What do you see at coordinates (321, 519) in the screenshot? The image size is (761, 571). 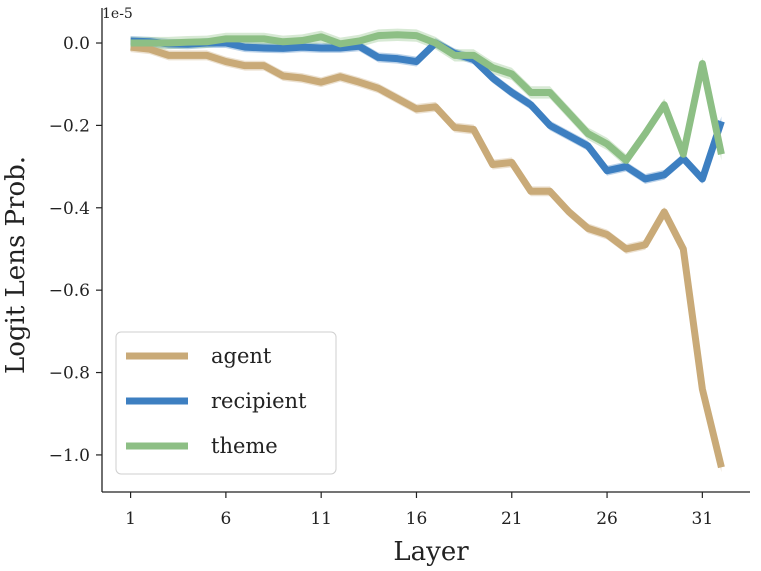 I see `x-tick-label: 11` at bounding box center [321, 519].